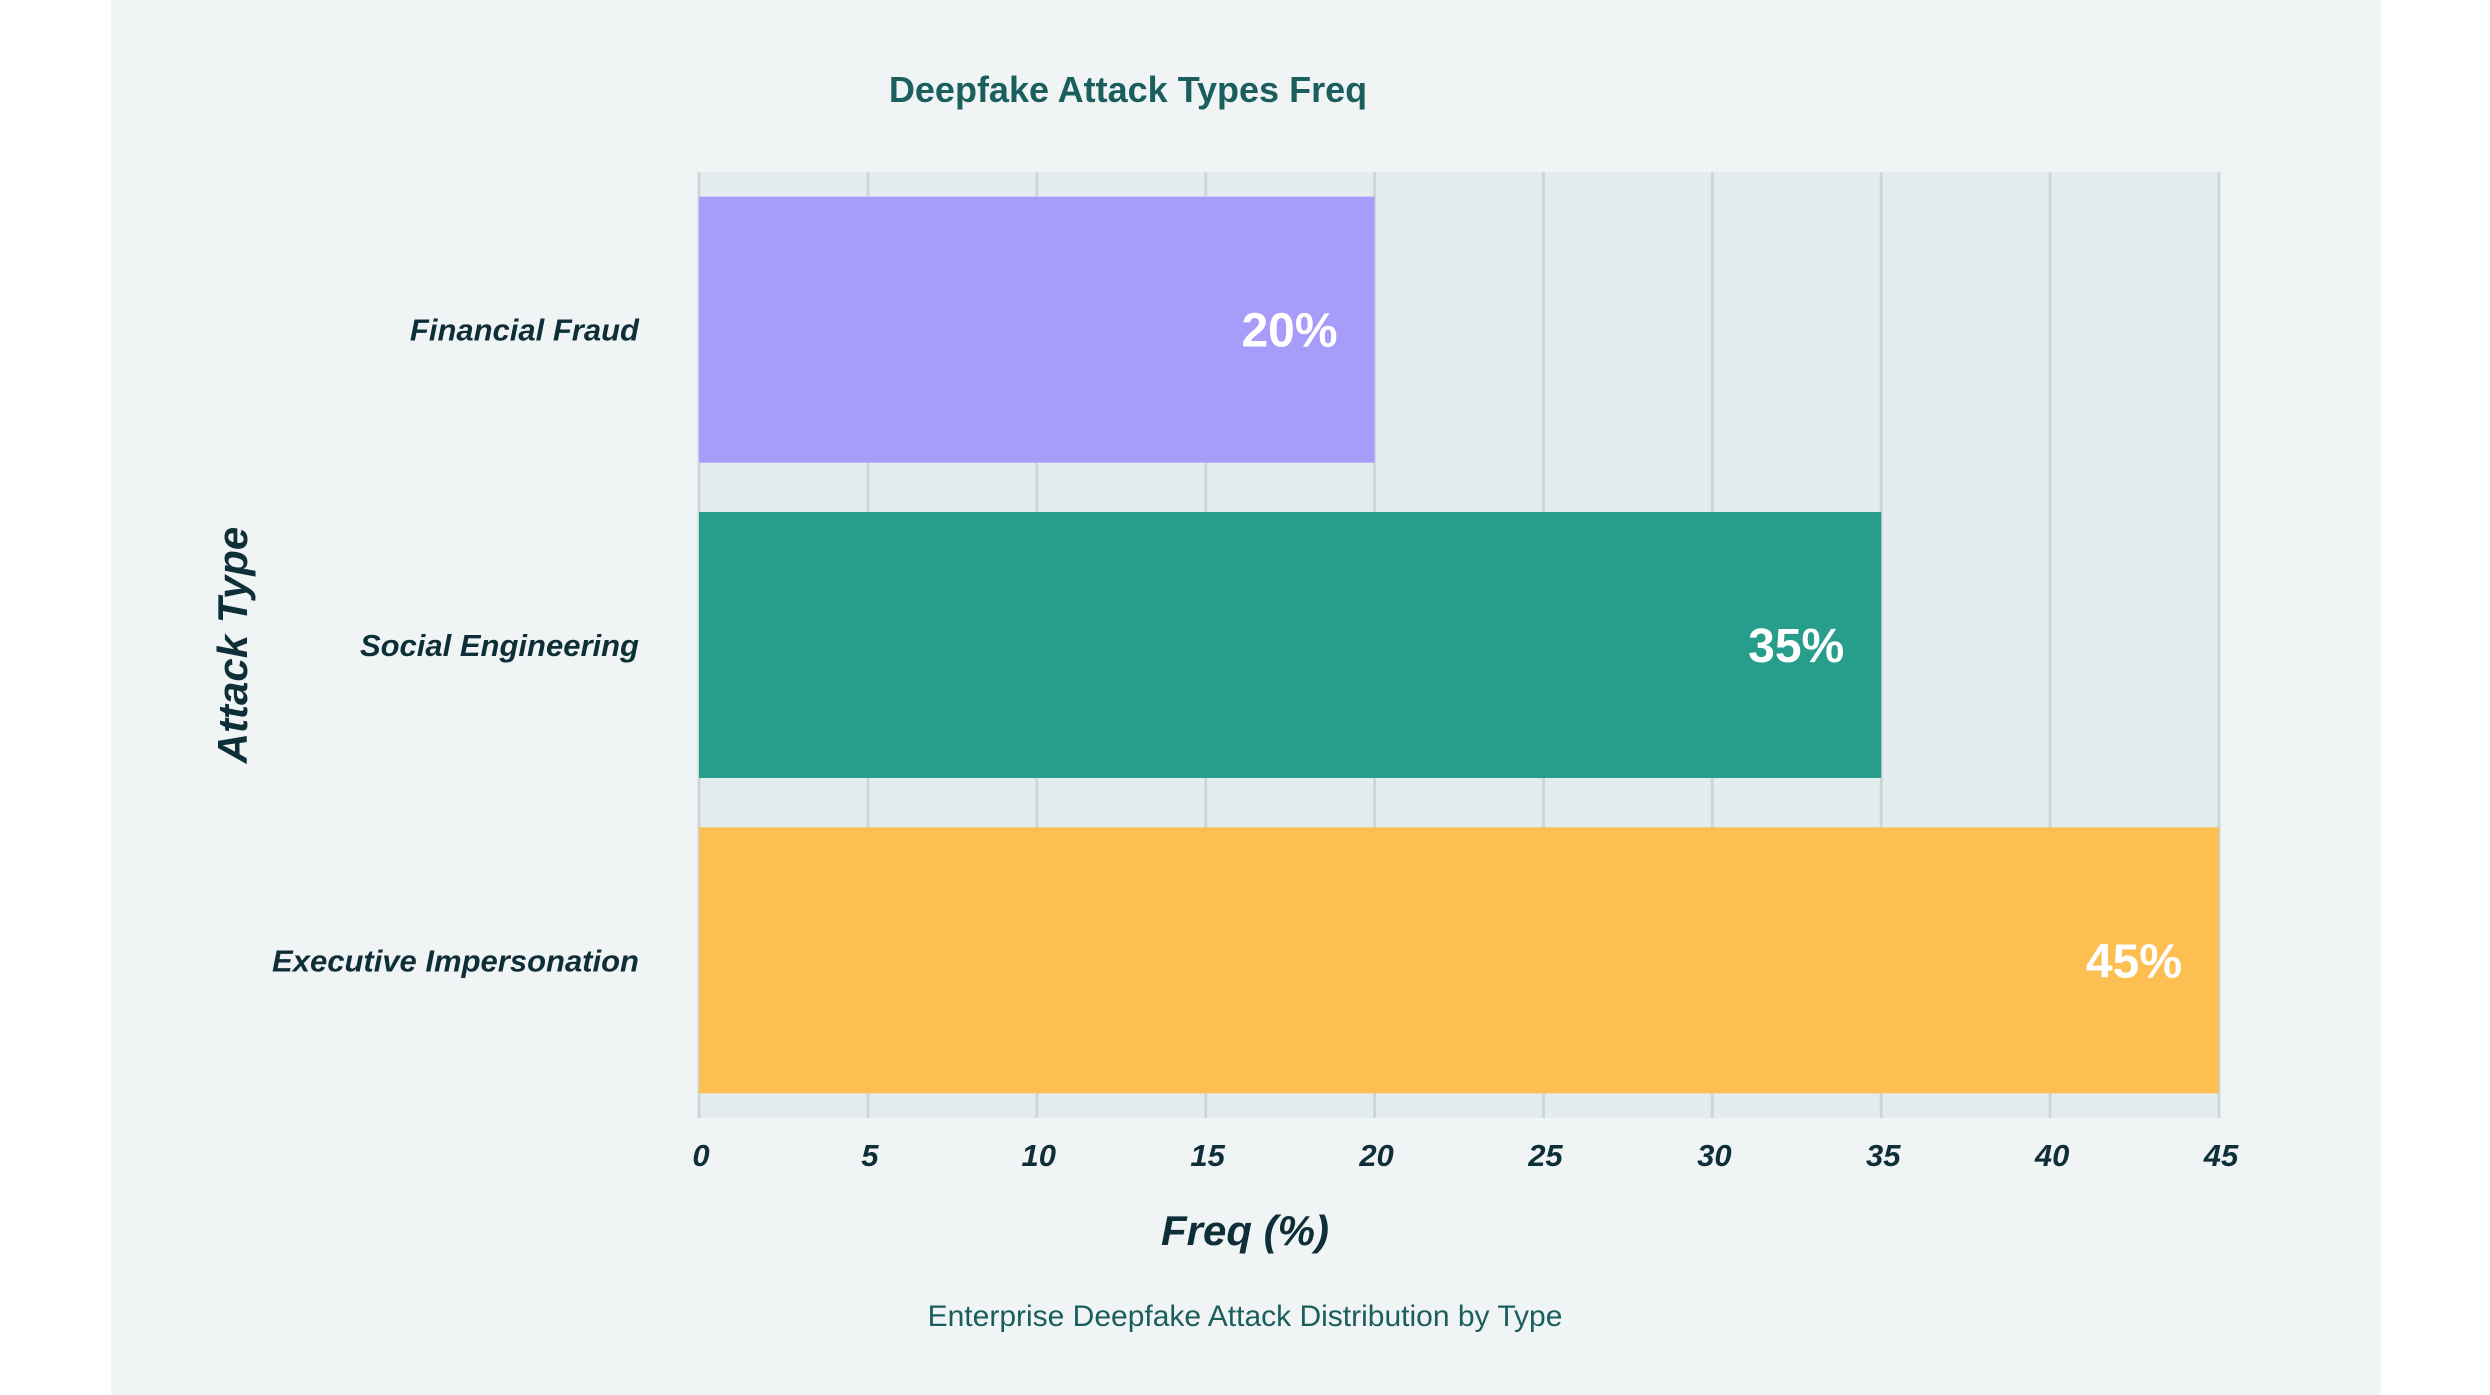 The height and width of the screenshot is (1395, 2490). What do you see at coordinates (1207, 1155) in the screenshot?
I see `x-tick-label: 15` at bounding box center [1207, 1155].